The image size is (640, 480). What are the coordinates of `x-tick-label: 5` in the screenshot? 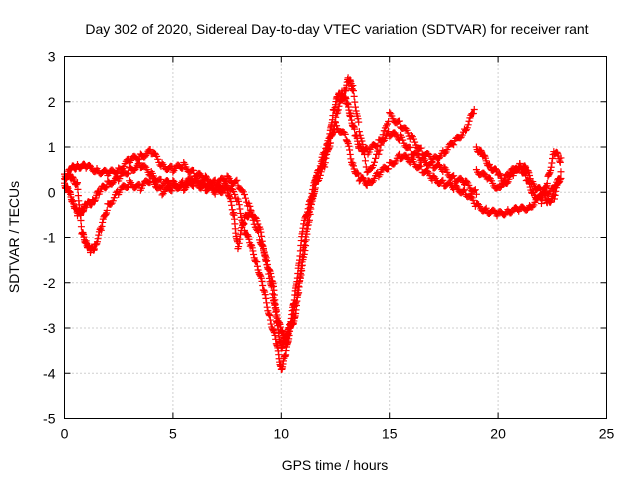 It's located at (173, 434).